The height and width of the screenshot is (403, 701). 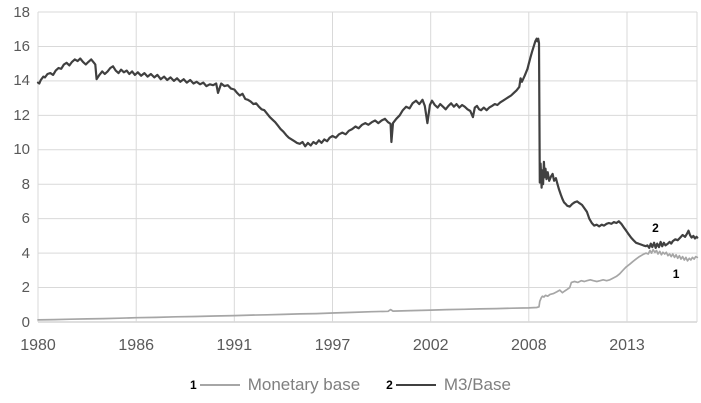 I want to click on y-tick-label: 12, so click(x=21, y=115).